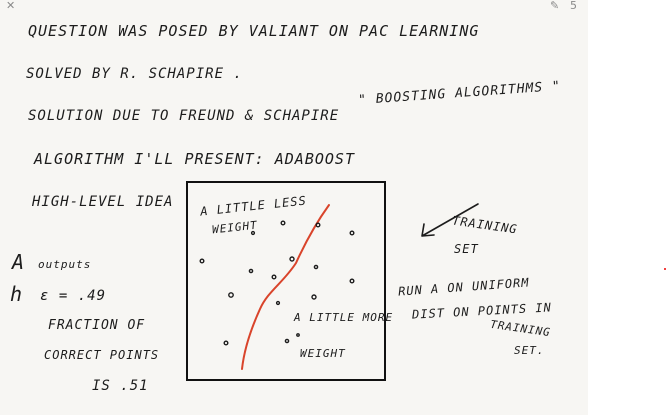 The width and height of the screenshot is (668, 415). What do you see at coordinates (344, 317) in the screenshot?
I see `label-more-weight: A LITTLE MORE` at bounding box center [344, 317].